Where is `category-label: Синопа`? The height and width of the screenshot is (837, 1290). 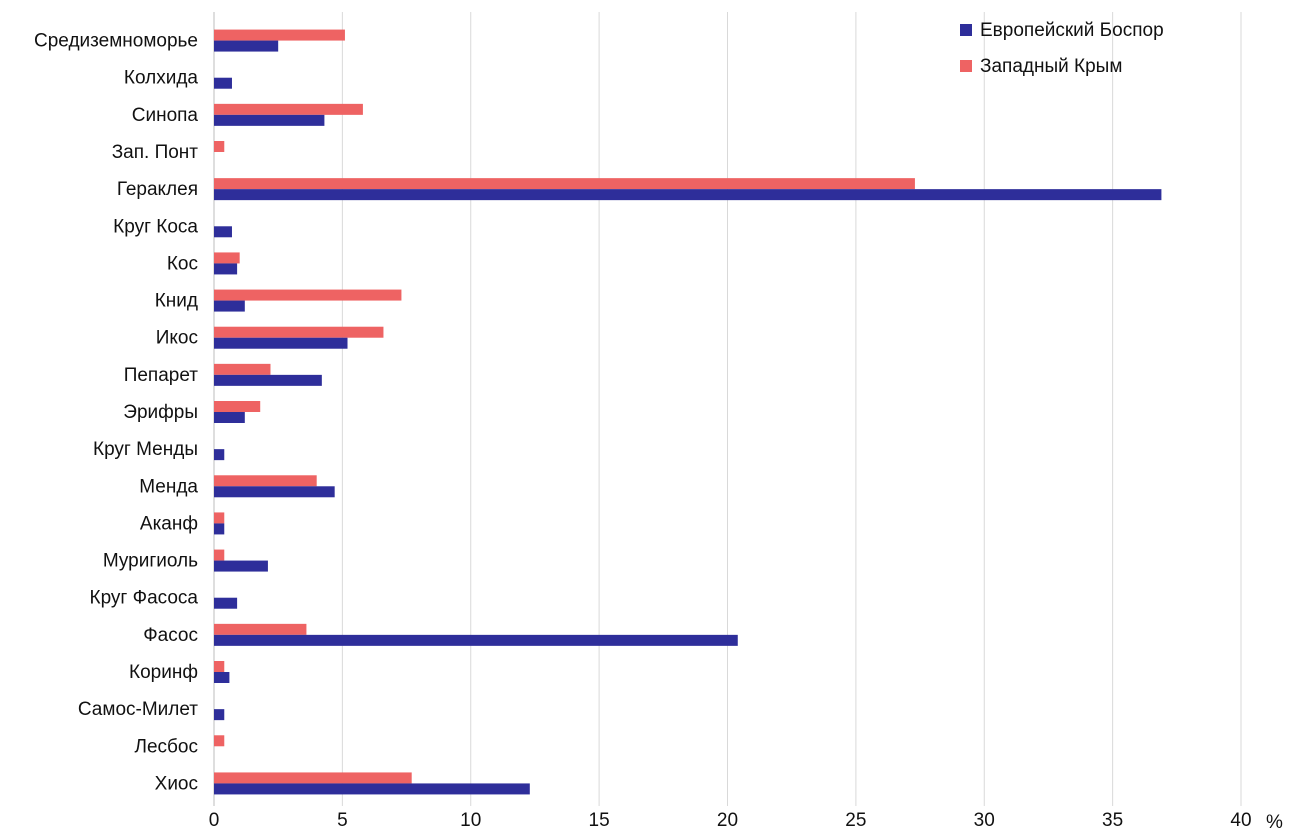
category-label: Синопа is located at coordinates (165, 115).